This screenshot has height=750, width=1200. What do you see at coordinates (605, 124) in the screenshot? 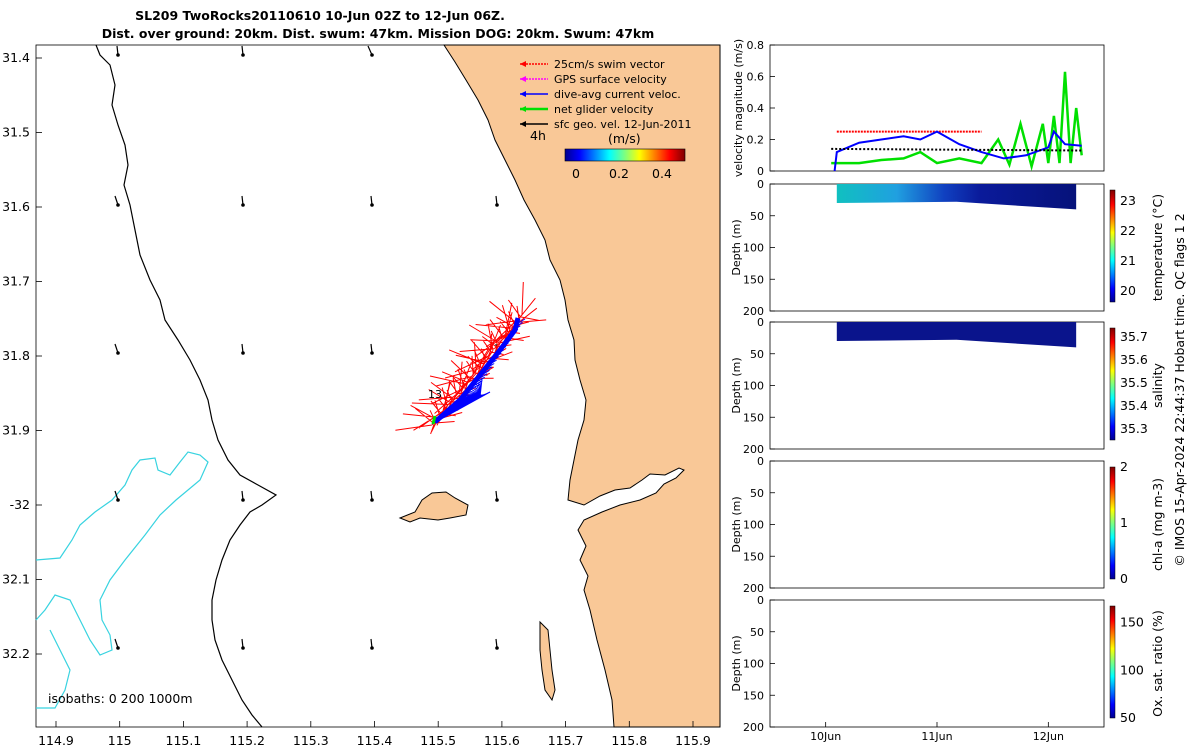
I see `legend-entry: sfc geo. vel. 12-Jun-2011` at bounding box center [605, 124].